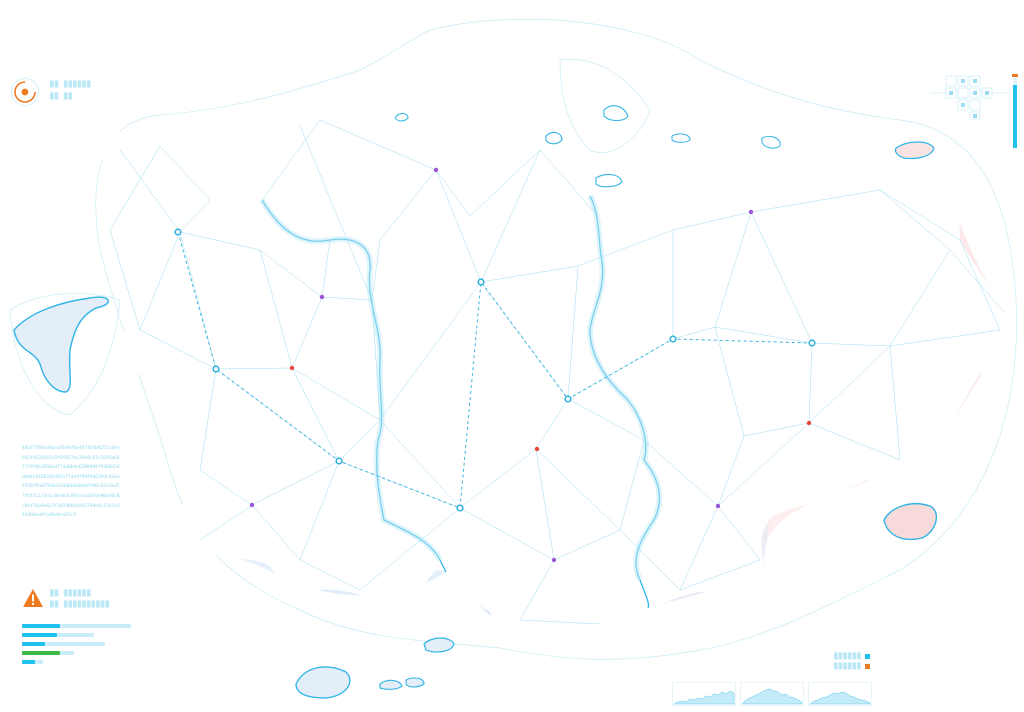 This screenshot has width=1024, height=712. What do you see at coordinates (61, 96) in the screenshot?
I see `hud-subtitle: ▒▒ ▒▒` at bounding box center [61, 96].